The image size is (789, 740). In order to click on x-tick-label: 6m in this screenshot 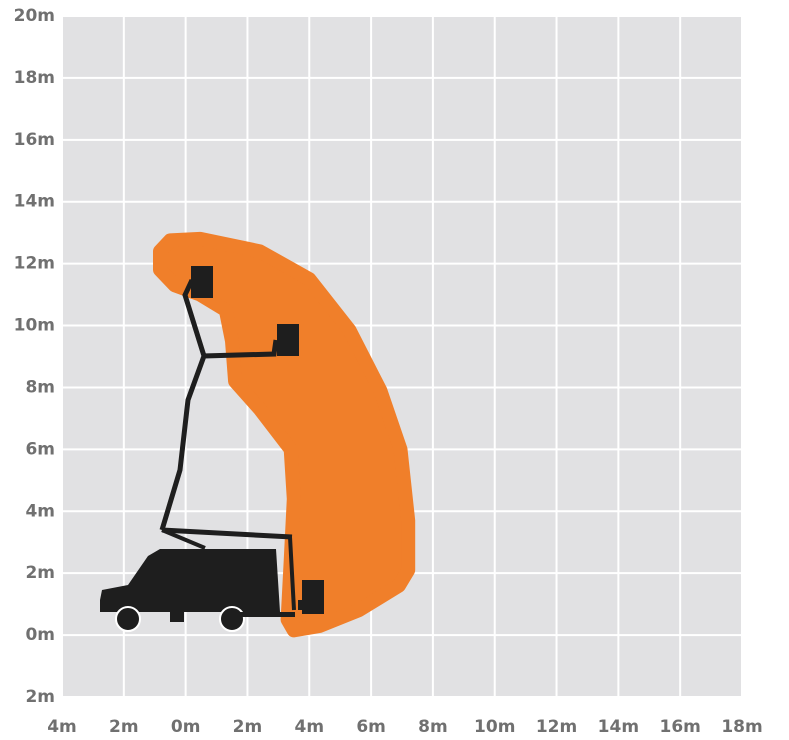, I will do `click(371, 727)`.